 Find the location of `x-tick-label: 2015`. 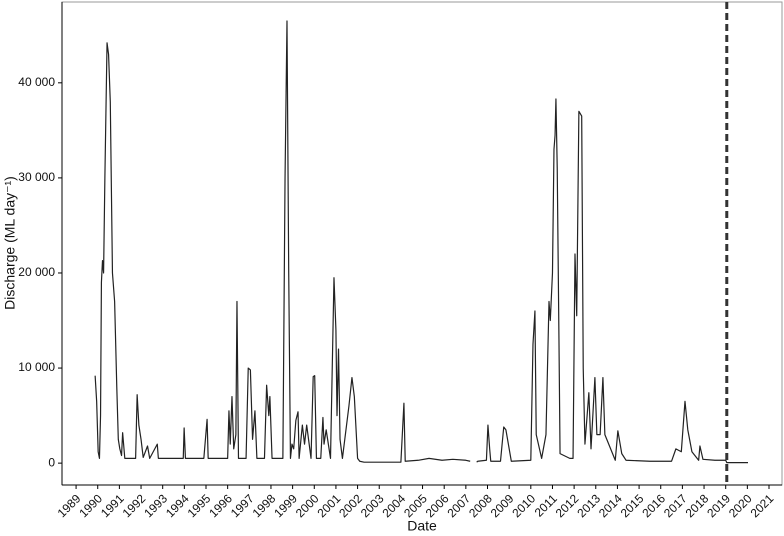

x-tick-label: 2015 is located at coordinates (632, 505).